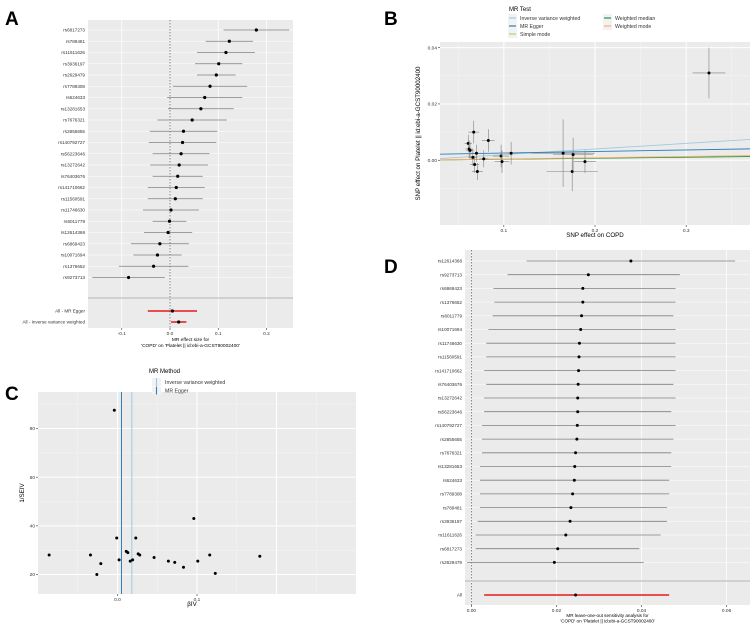 This screenshot has height=624, width=753. What do you see at coordinates (450, 357) in the screenshot?
I see `panel-d-snp-label: rs11560591` at bounding box center [450, 357].